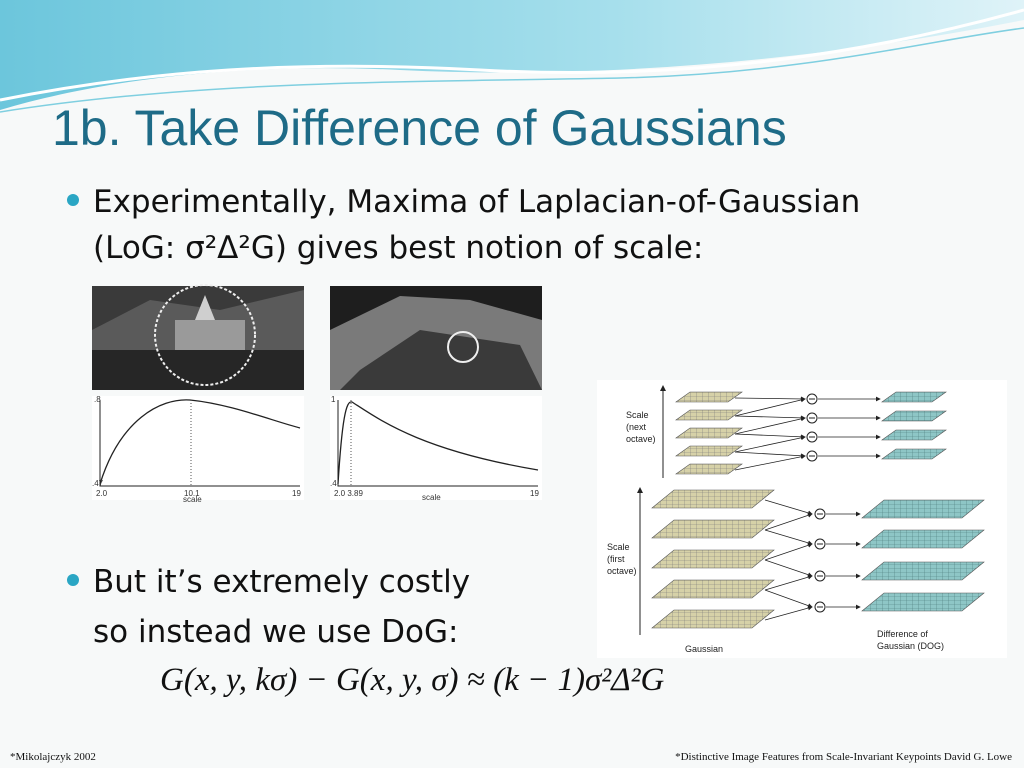 Image resolution: width=1024 pixels, height=768 pixels. I want to click on title: 1b. Take Difference of Gaussians, so click(419, 128).